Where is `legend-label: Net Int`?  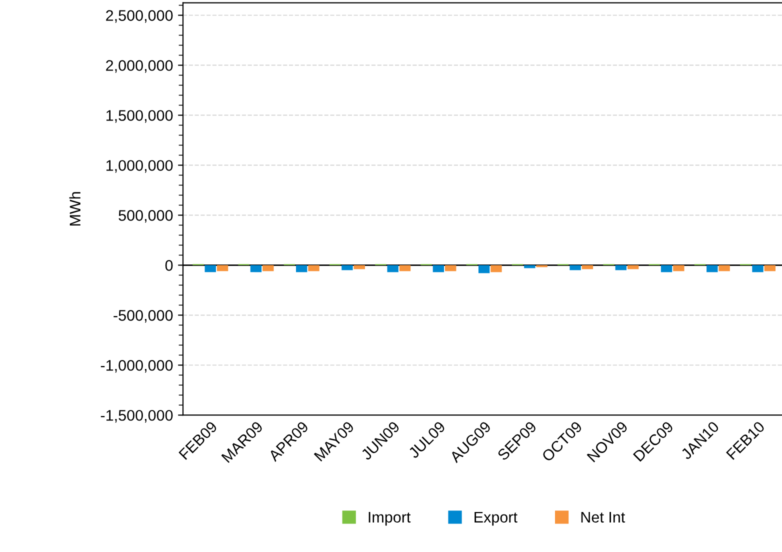
legend-label: Net Int is located at coordinates (603, 517).